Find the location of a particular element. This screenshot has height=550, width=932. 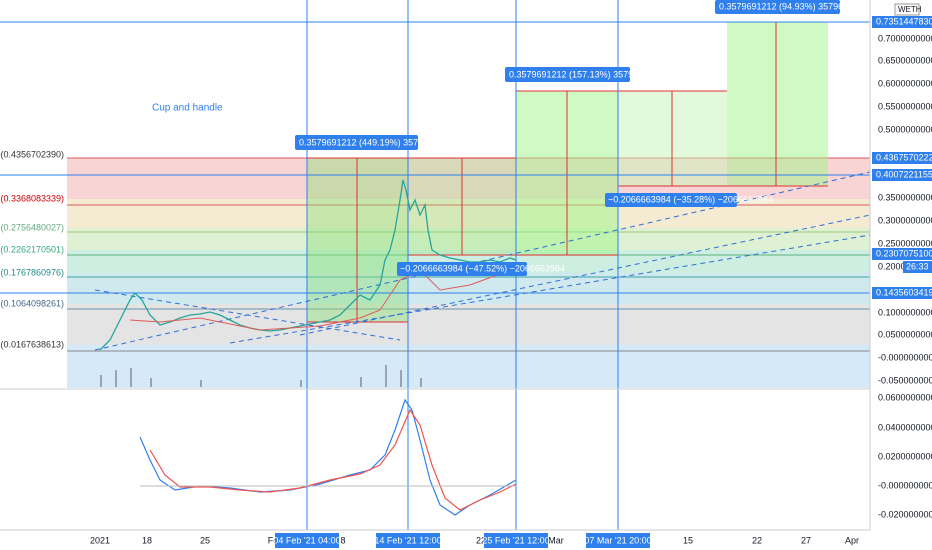

macd-label: 0.0400000000 is located at coordinates (905, 427).